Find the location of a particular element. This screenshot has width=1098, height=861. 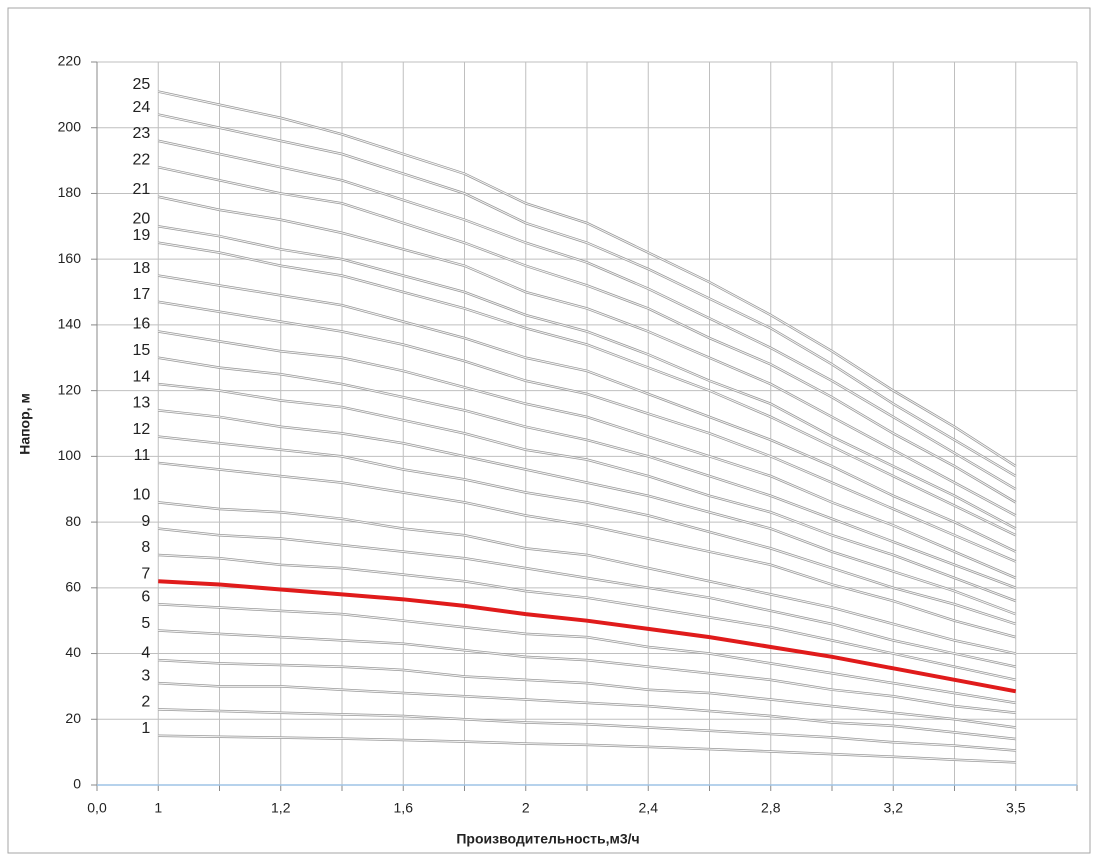

series-label: 17 is located at coordinates (141, 294).